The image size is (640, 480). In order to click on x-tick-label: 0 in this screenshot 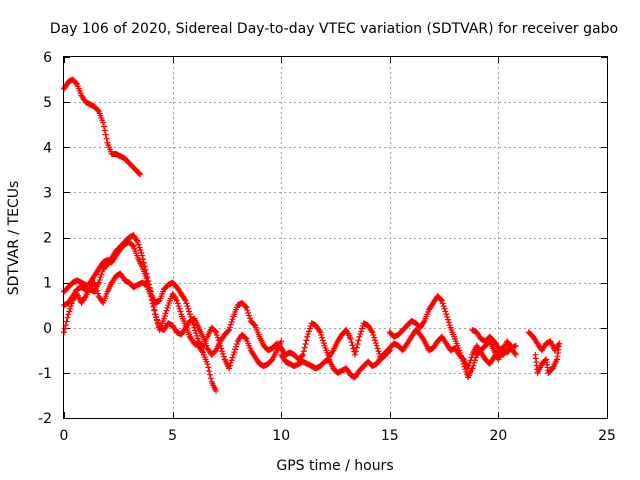, I will do `click(64, 436)`.